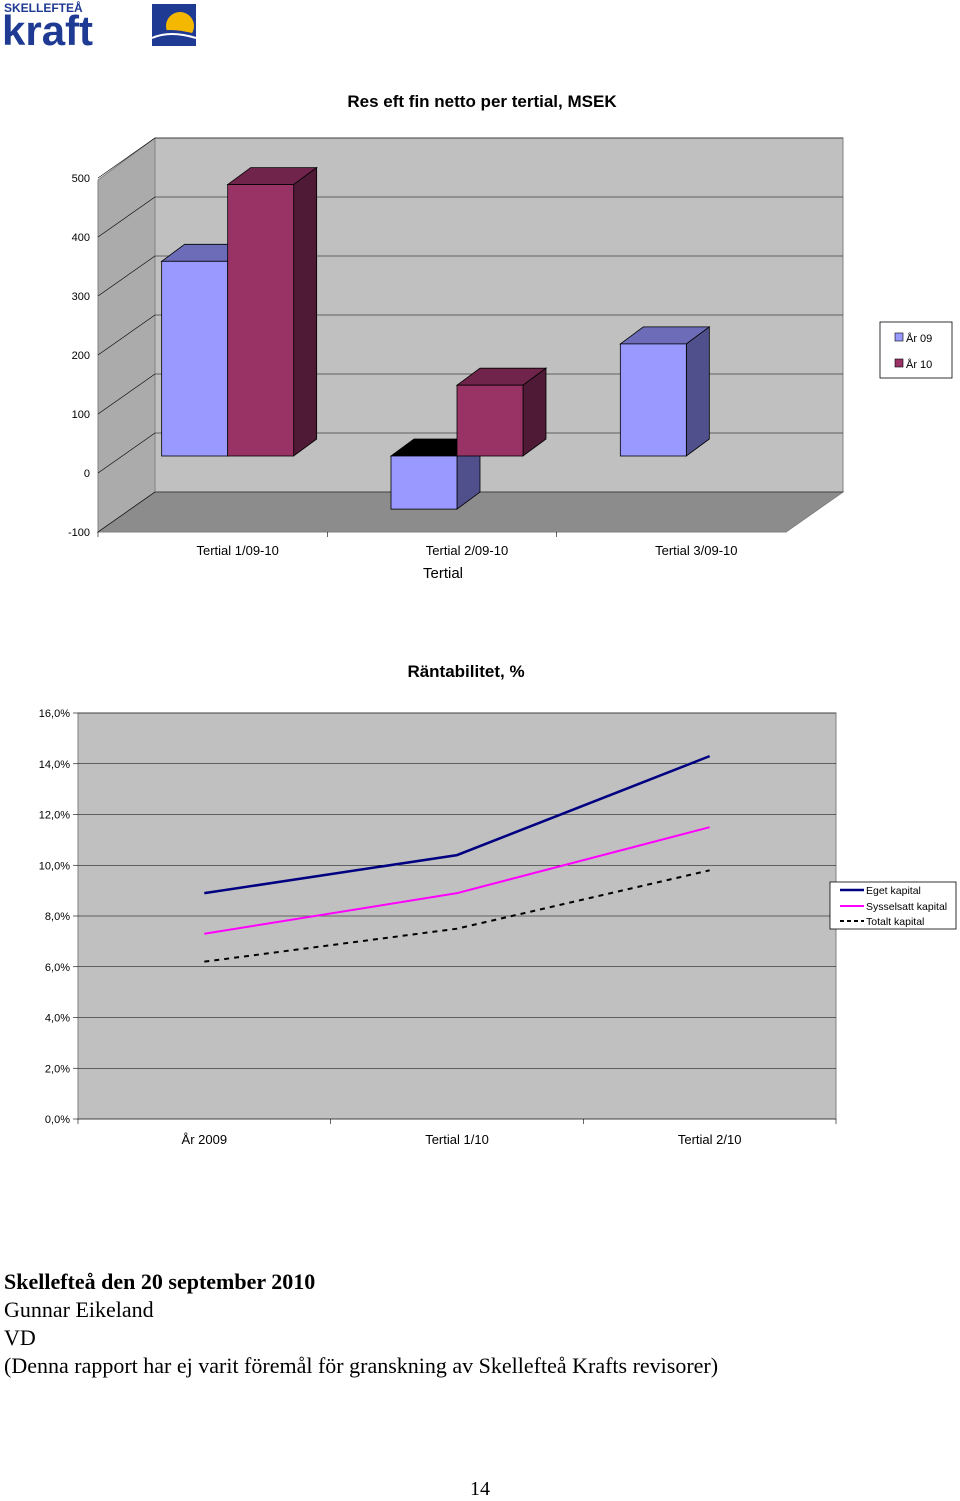 This screenshot has width=960, height=1501. What do you see at coordinates (57, 917) in the screenshot?
I see `y-tick-label: 8,0%` at bounding box center [57, 917].